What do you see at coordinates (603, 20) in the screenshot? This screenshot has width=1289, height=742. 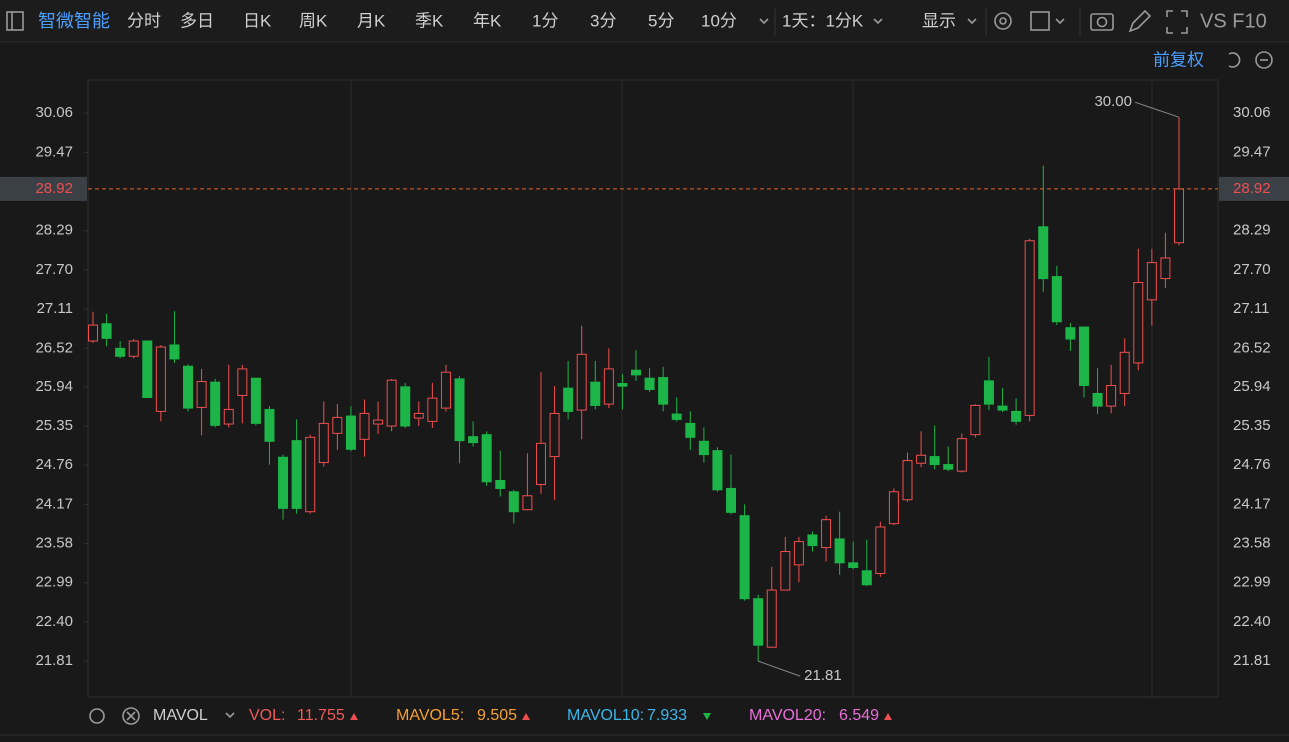 I see `period-tab: 3分` at bounding box center [603, 20].